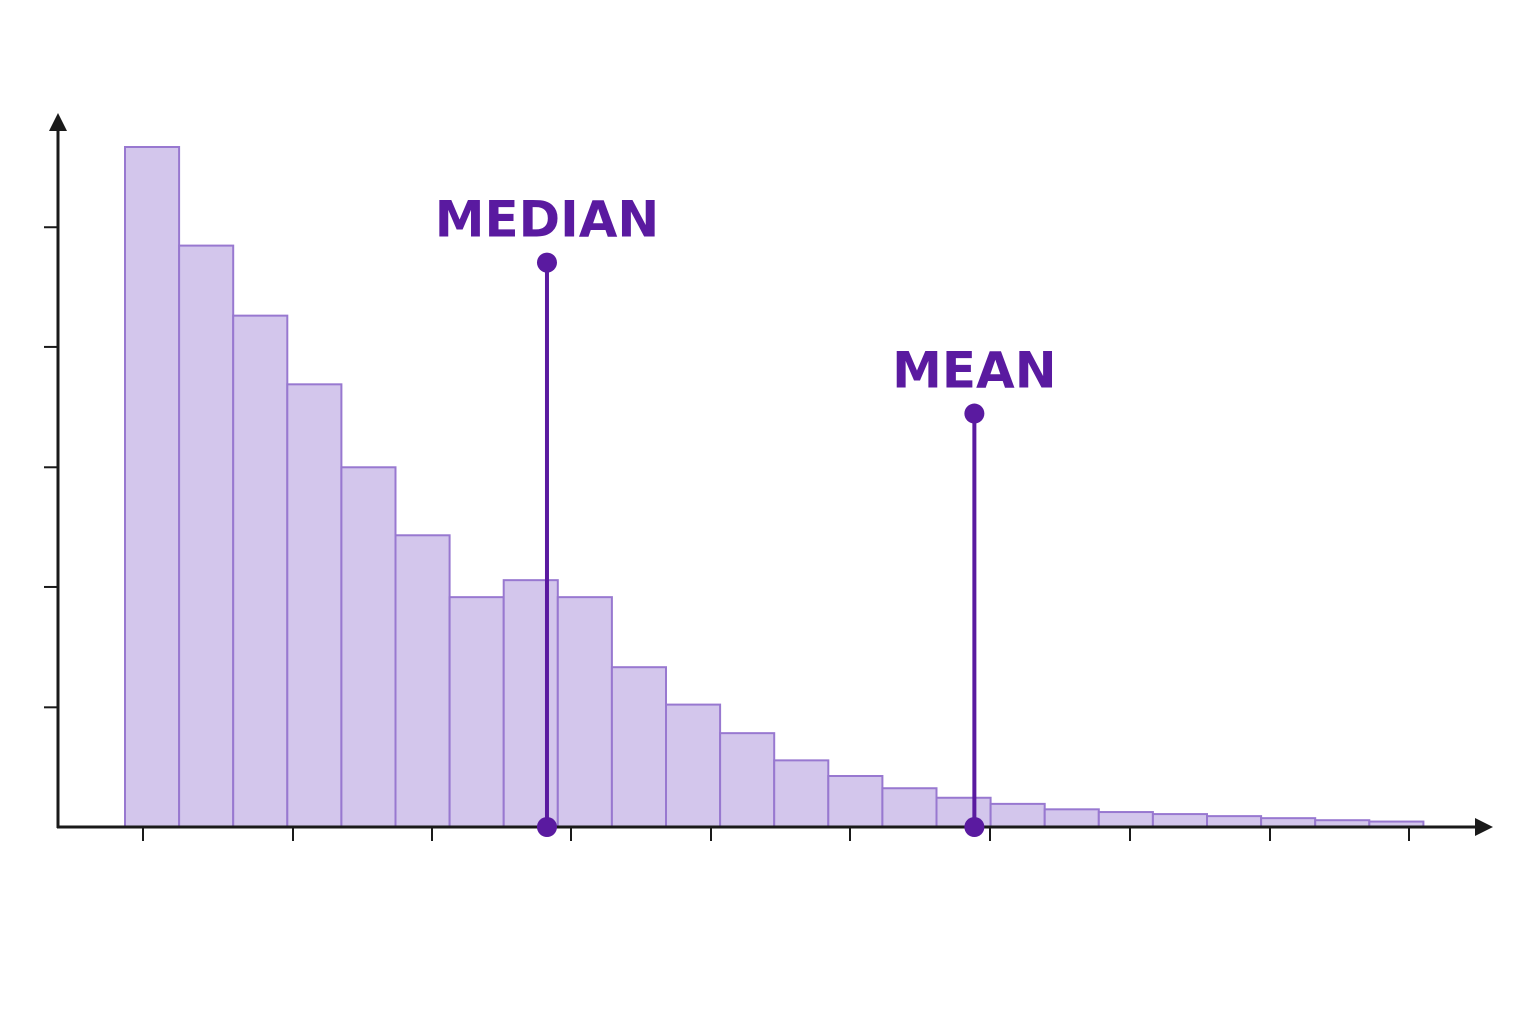 The image size is (1536, 1024). What do you see at coordinates (974, 589) in the screenshot?
I see `mean-marker: MEAN` at bounding box center [974, 589].